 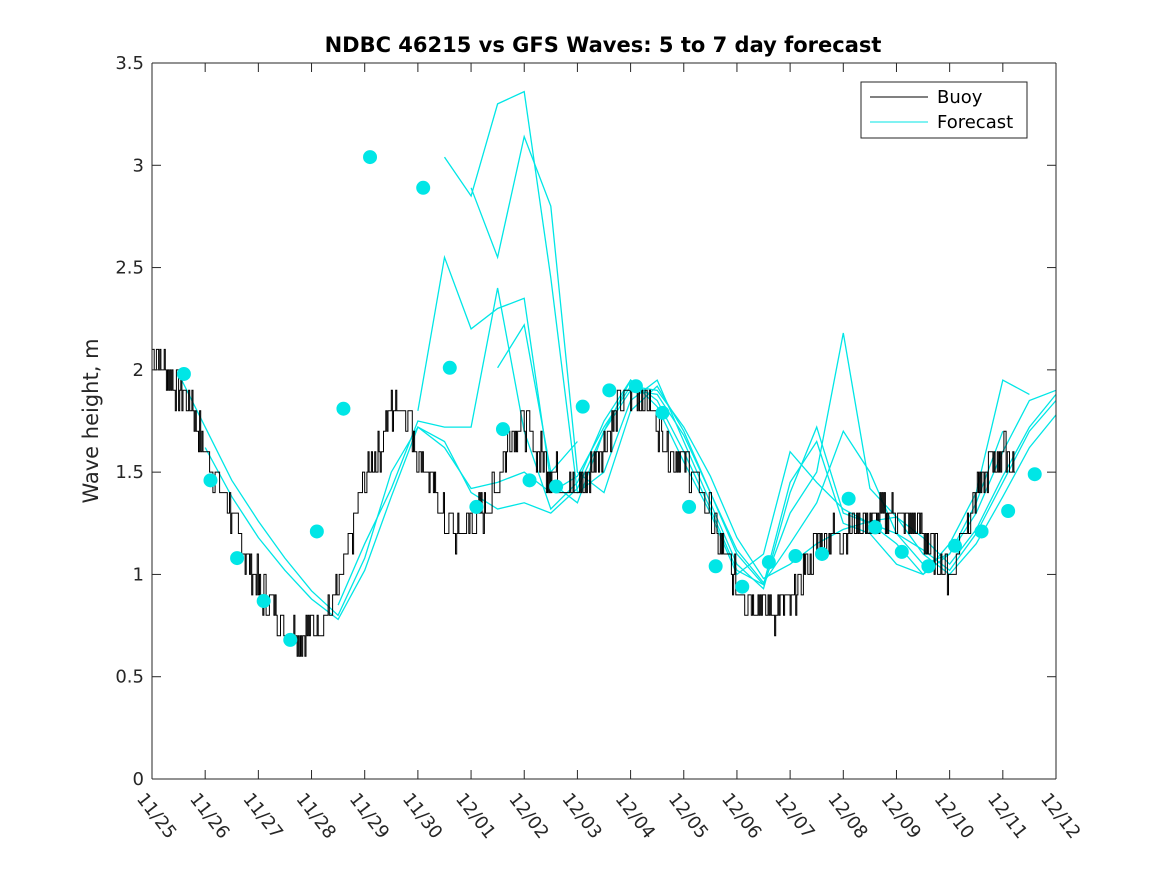 I want to click on y-tick-label: 3, so click(x=138, y=165).